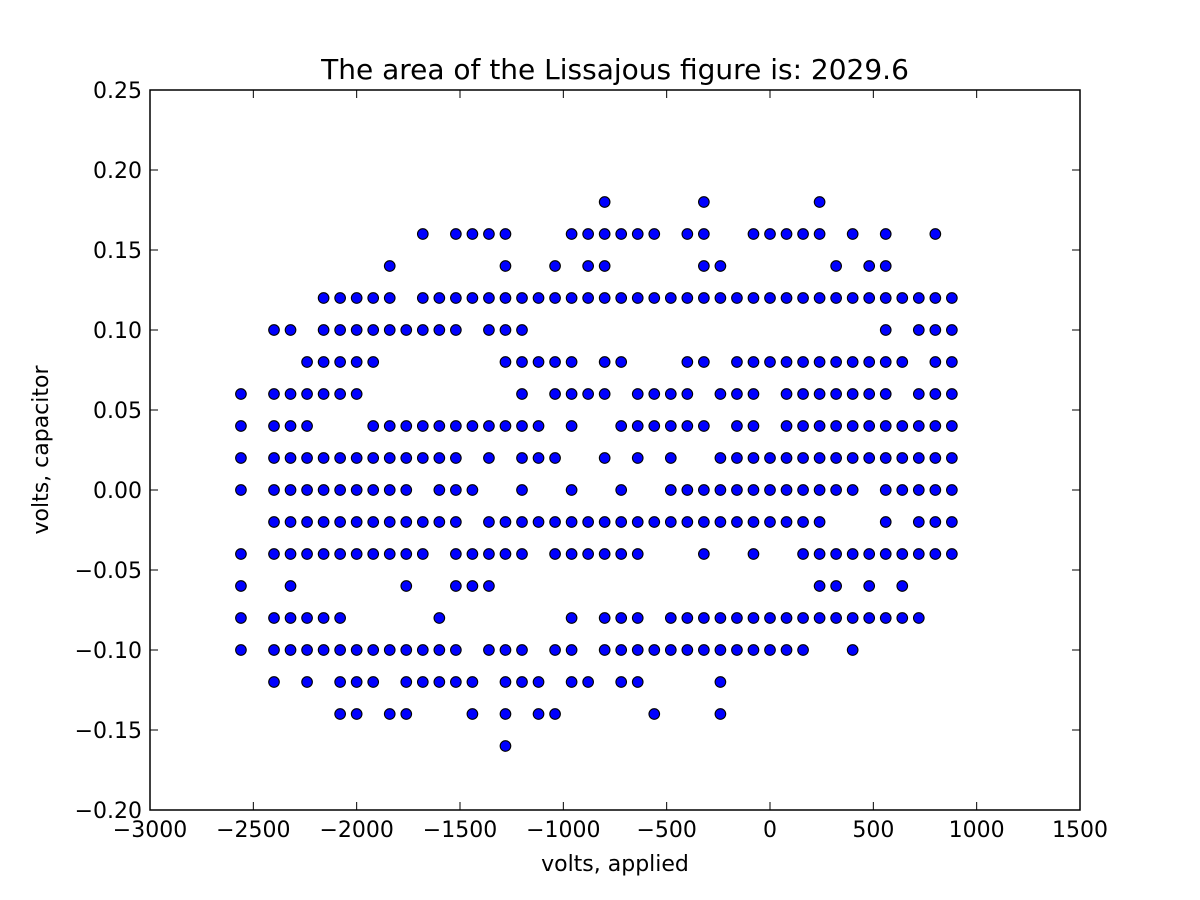 The width and height of the screenshot is (1200, 900). I want to click on x-tick-label: −2500, so click(253, 830).